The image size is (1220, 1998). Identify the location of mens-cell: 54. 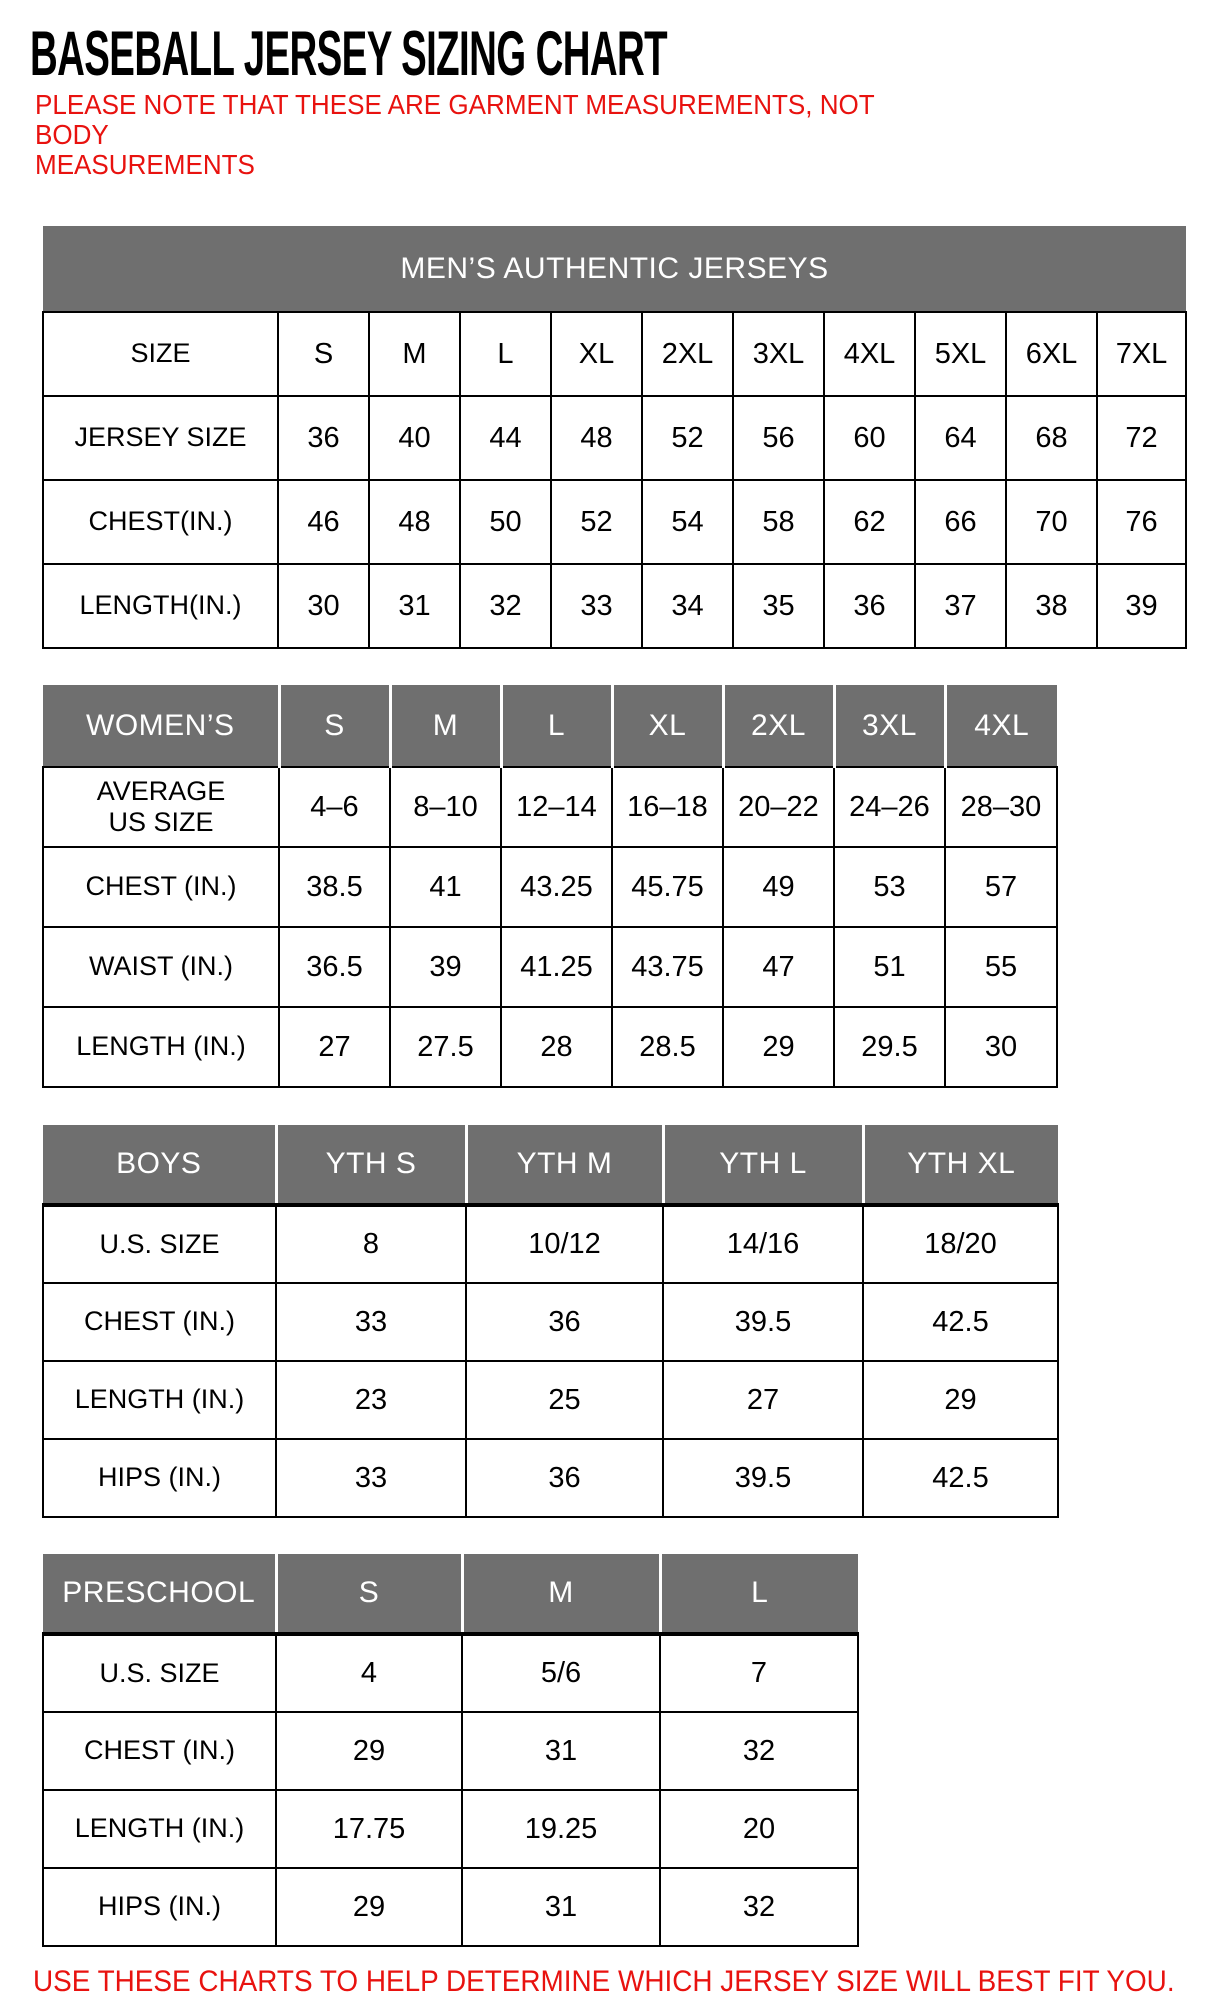
(687, 522).